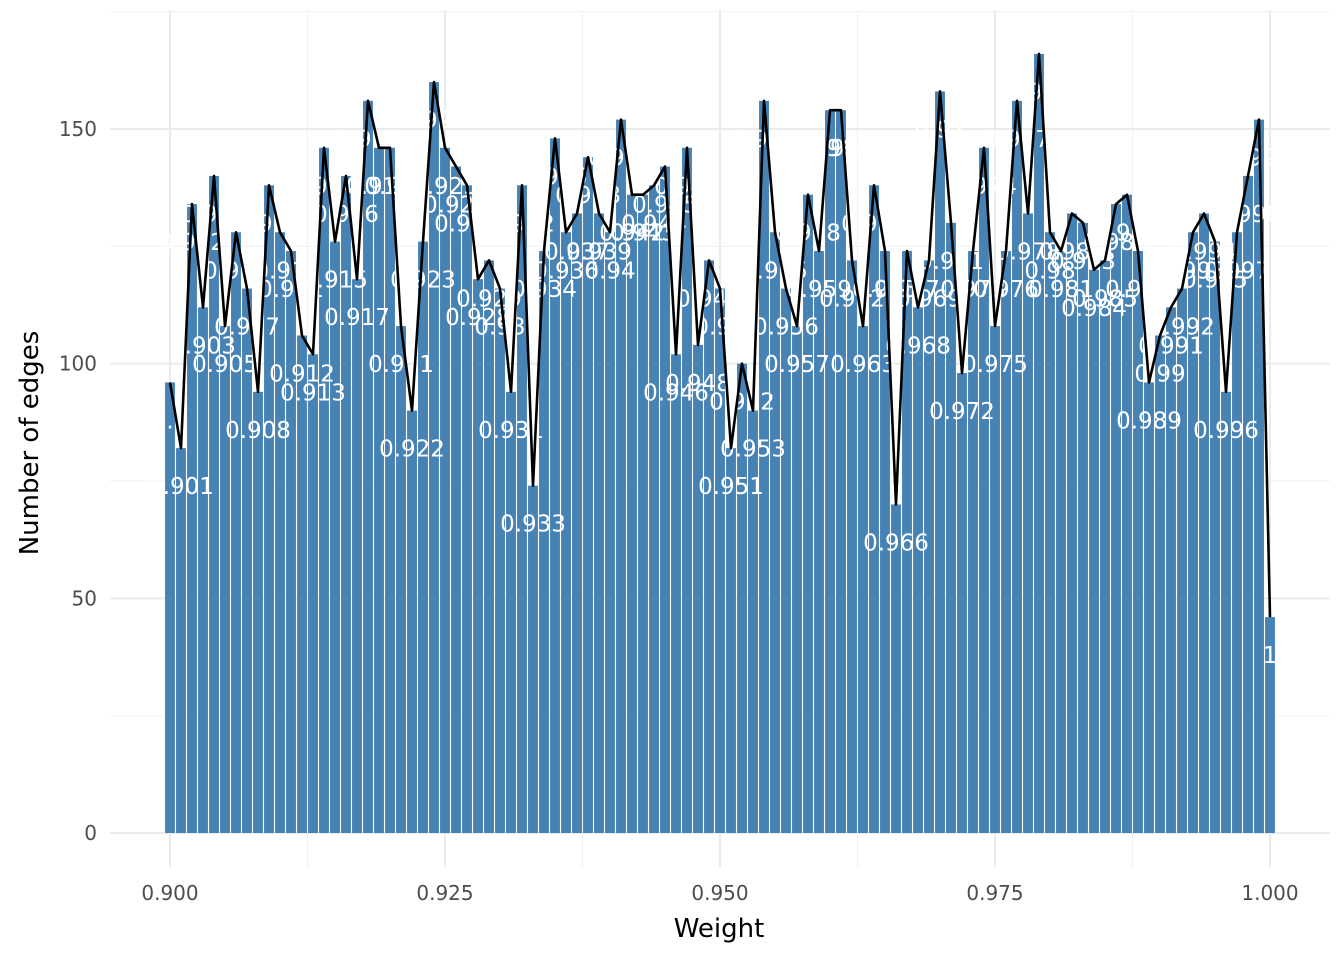  Describe the element at coordinates (269, 224) in the screenshot. I see `data-label: 0.909` at that location.